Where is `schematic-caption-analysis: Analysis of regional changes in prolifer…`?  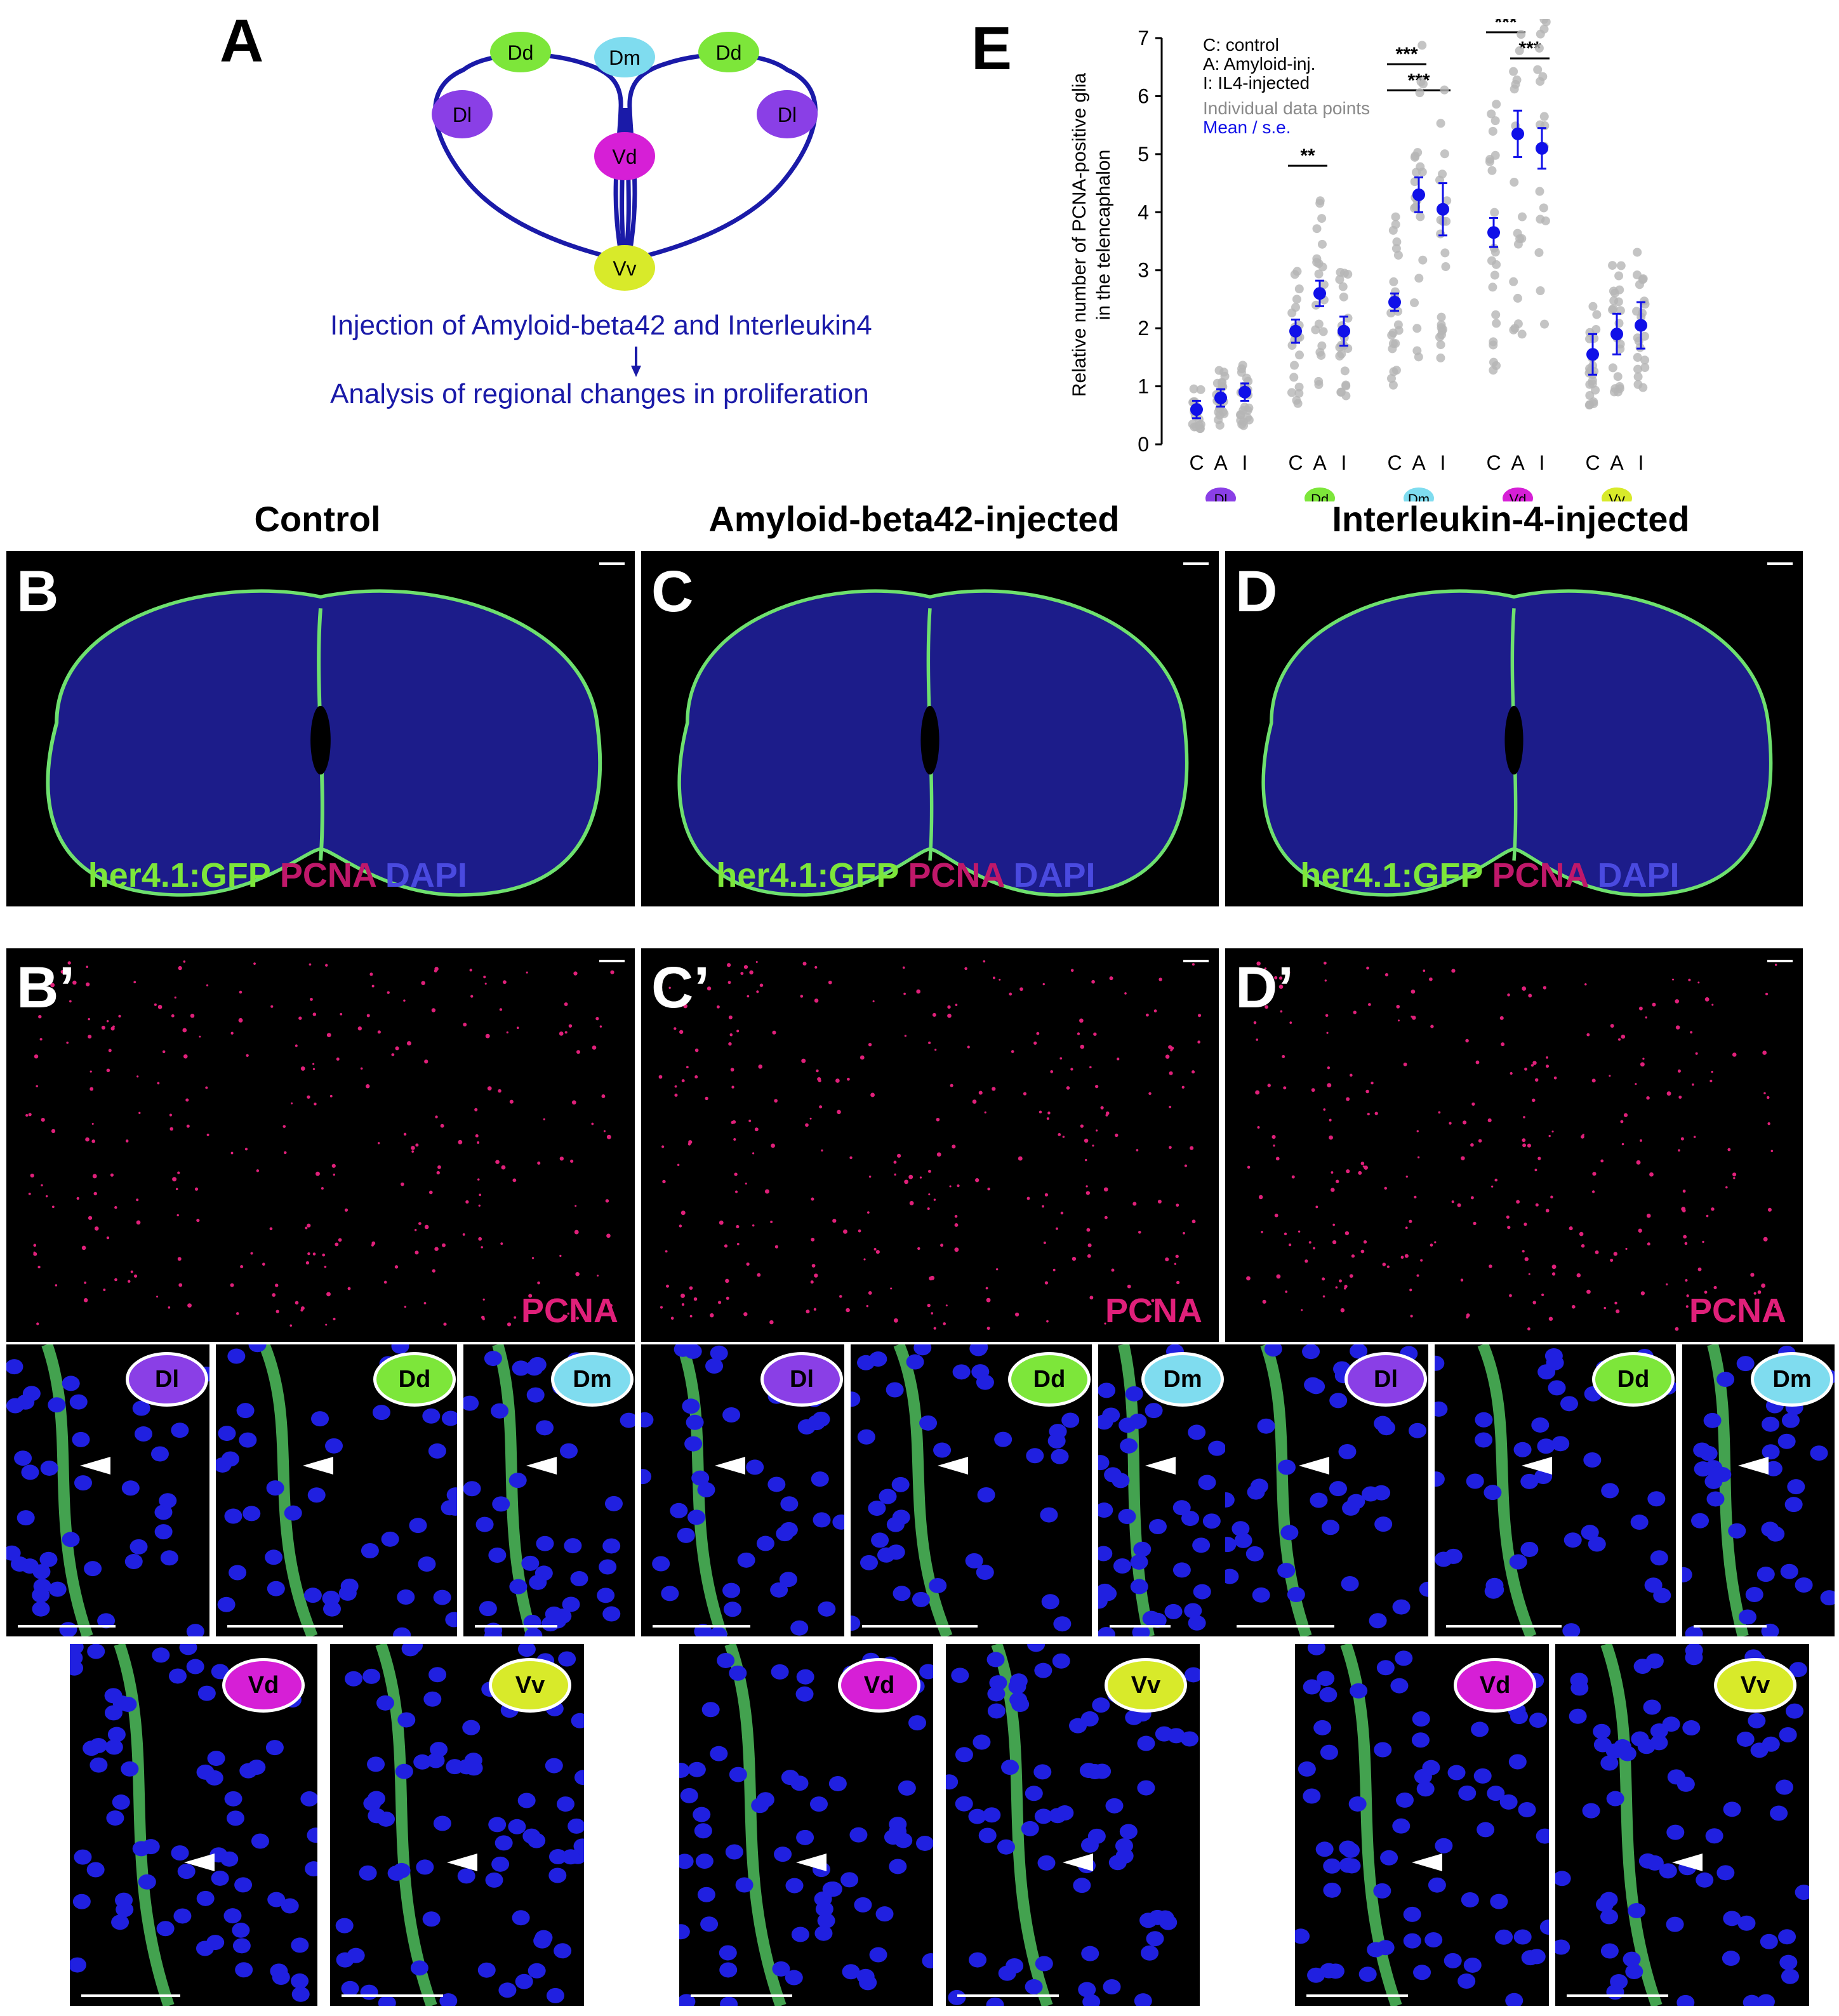
schematic-caption-analysis: Analysis of regional changes in prolifer… is located at coordinates (599, 393).